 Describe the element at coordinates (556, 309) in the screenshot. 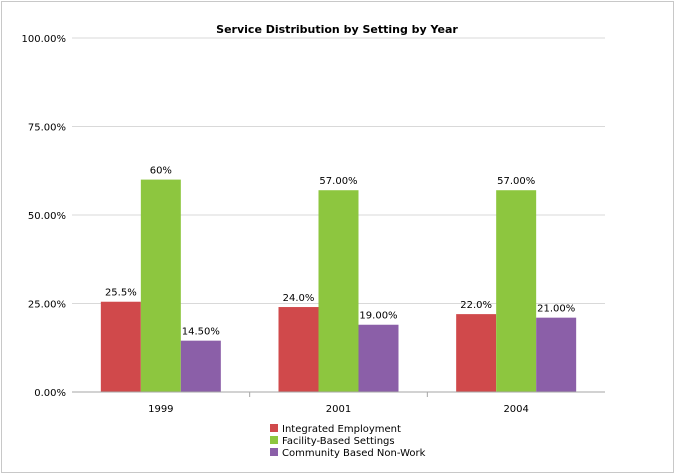

I see `data-label: 21.00%` at that location.